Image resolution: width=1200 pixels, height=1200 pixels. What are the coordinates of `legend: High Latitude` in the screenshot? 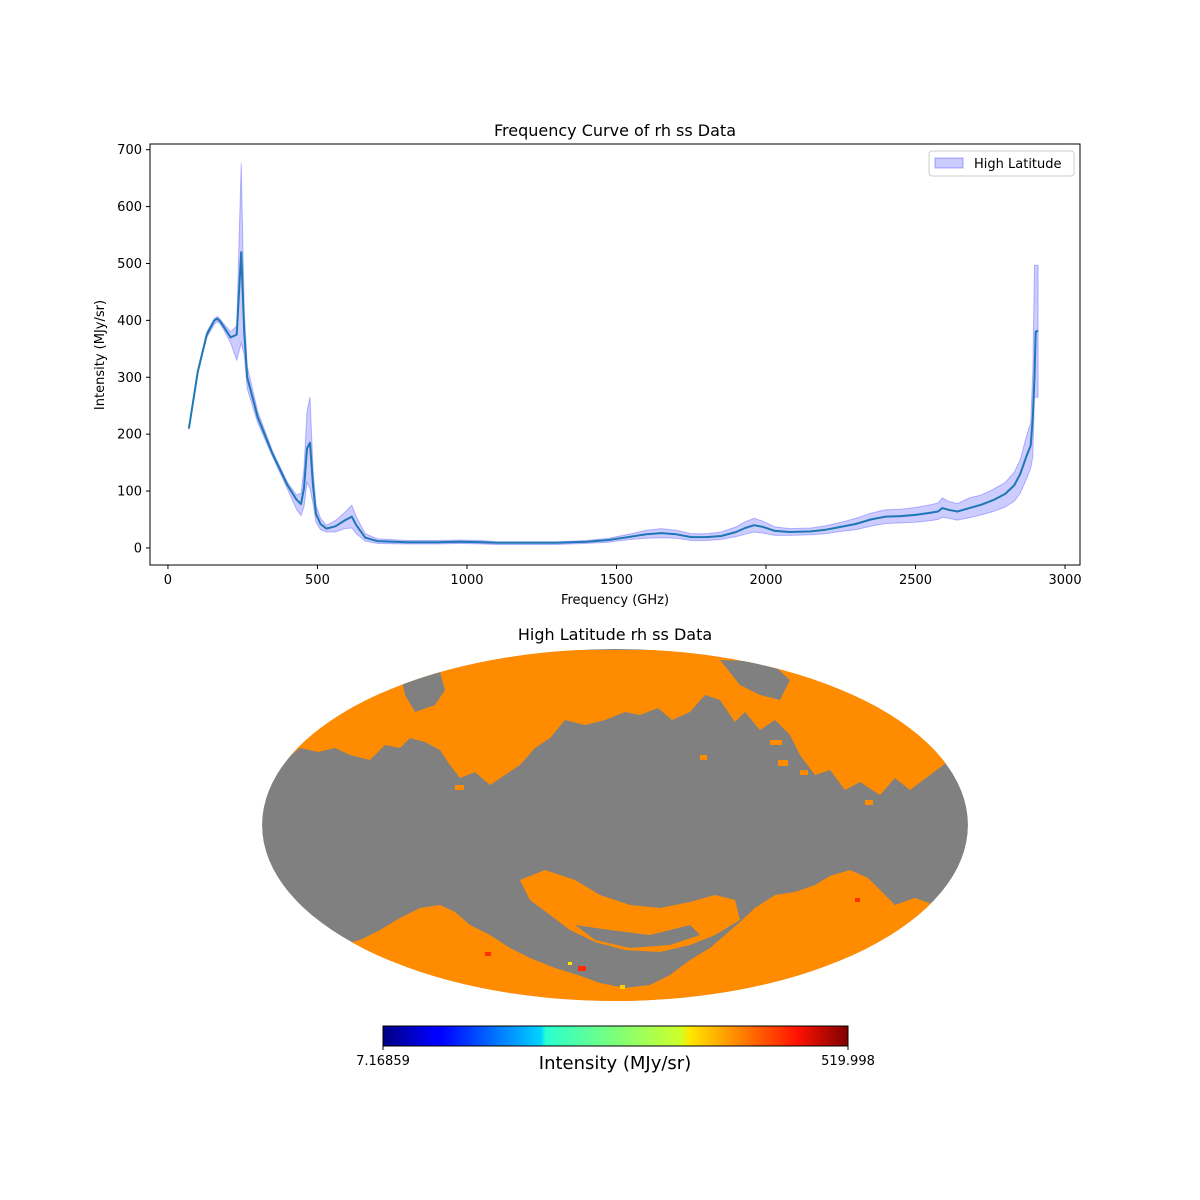 It's located at (1001, 163).